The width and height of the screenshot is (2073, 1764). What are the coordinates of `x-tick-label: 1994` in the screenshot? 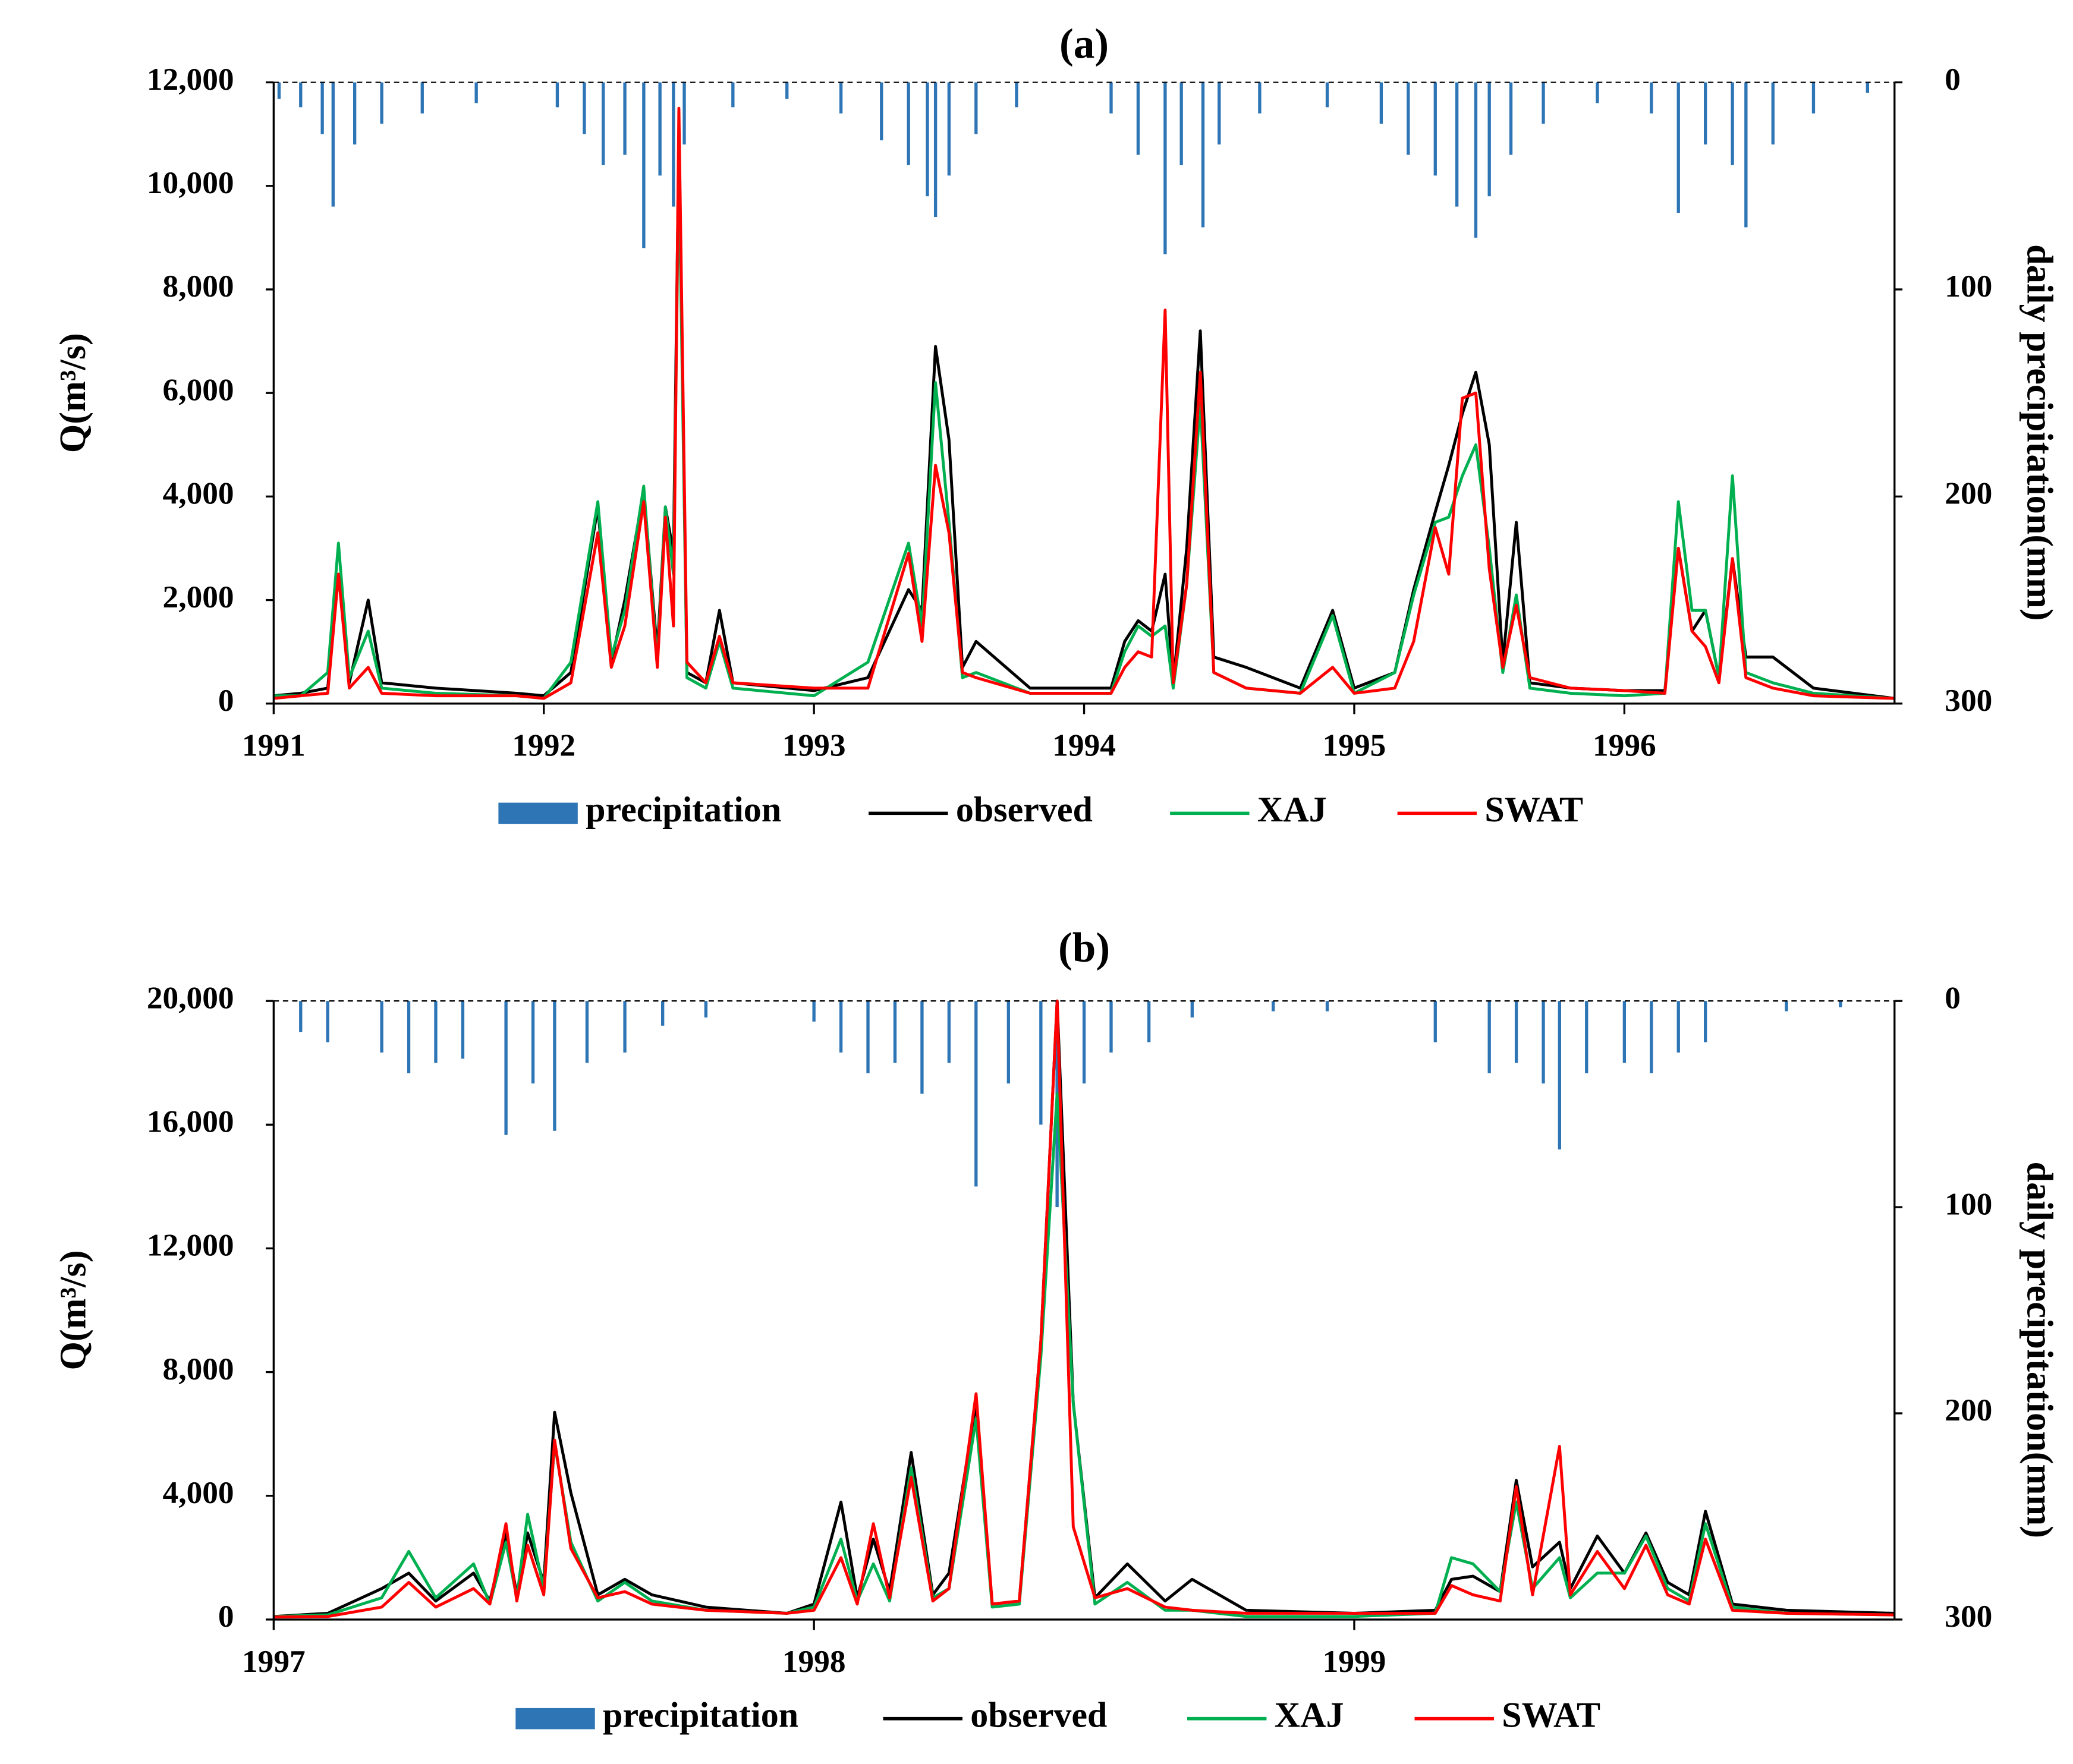 It's located at (1084, 745).